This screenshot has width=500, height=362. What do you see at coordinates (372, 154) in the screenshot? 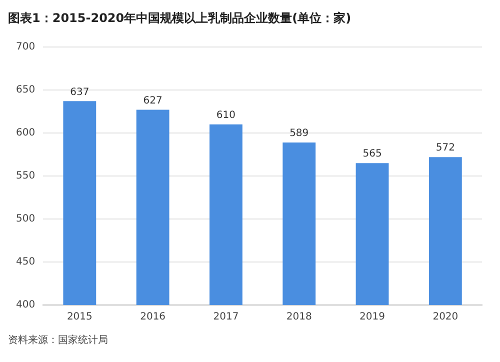
I see `data-label: 565` at bounding box center [372, 154].